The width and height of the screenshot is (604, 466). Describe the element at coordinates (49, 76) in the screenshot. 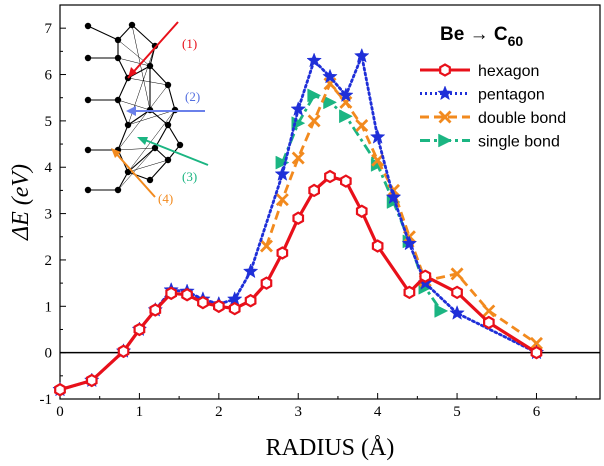

I see `y-tick-label: 6` at that location.